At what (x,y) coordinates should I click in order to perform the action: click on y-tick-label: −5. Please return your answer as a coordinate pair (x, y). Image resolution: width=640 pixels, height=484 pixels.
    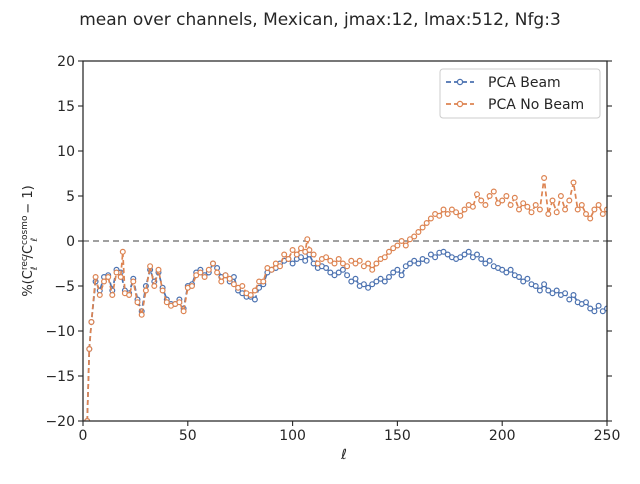
    Looking at the image, I should click on (64, 287).